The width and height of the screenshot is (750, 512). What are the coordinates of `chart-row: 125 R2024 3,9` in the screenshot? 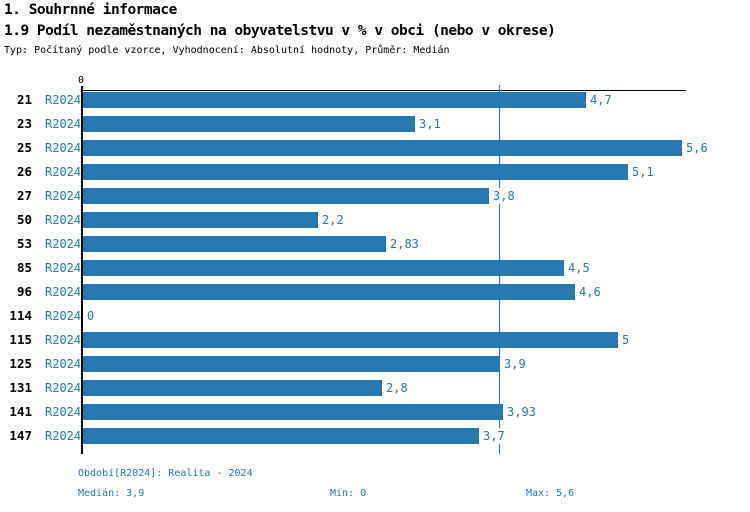 It's located at (375, 364).